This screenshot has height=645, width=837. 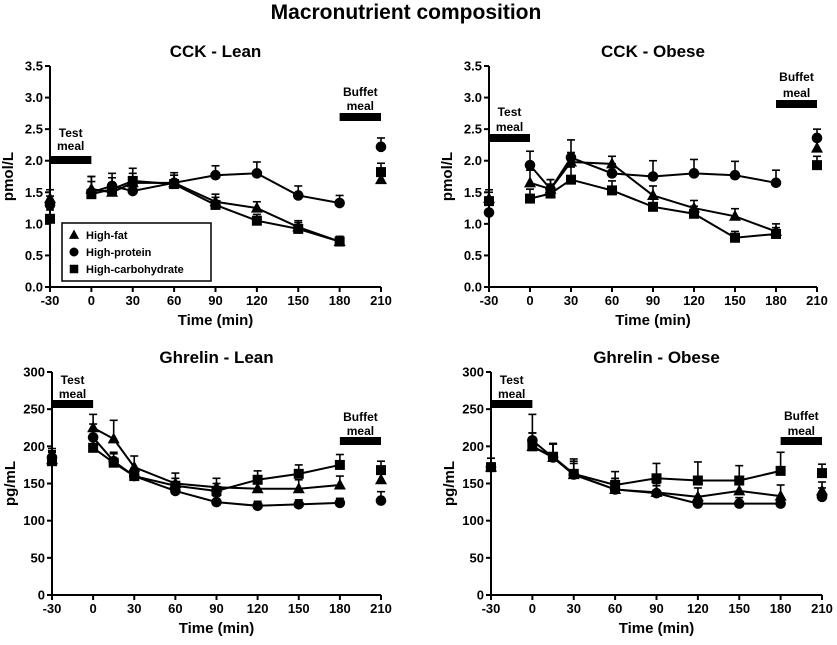 I want to click on x-tick-label: 60, so click(x=615, y=608).